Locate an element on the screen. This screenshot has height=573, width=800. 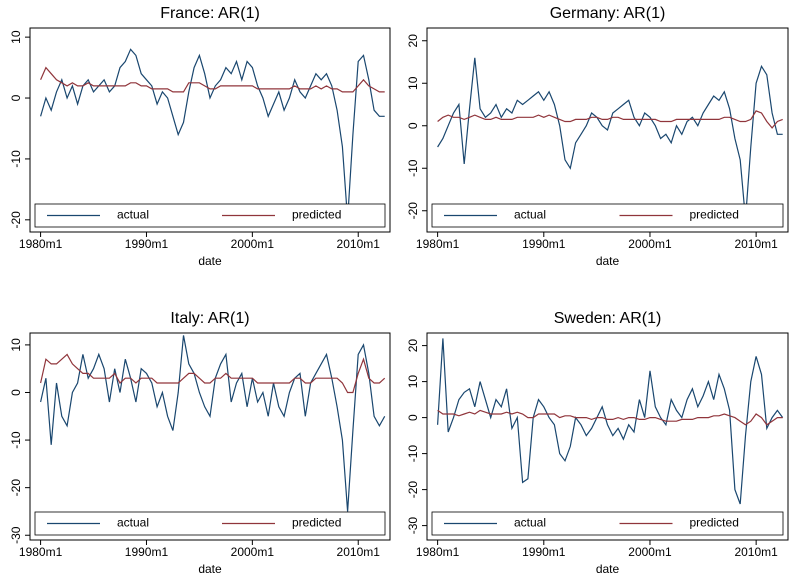
chart-title: Sweden: AR(1) is located at coordinates (608, 318).